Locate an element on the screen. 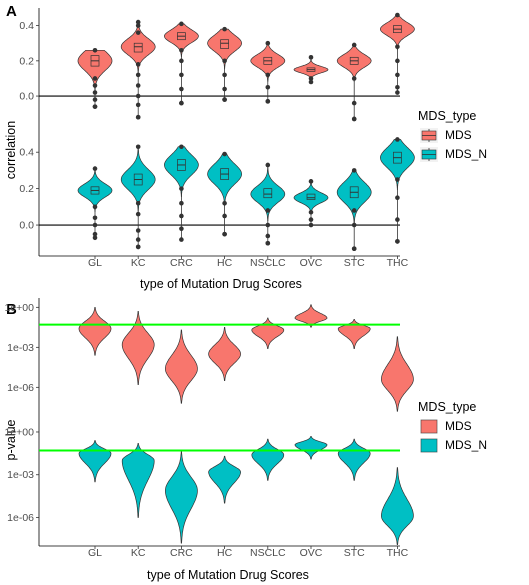  legend-a: MDS_type MDS MDS_N is located at coordinates (452, 135).